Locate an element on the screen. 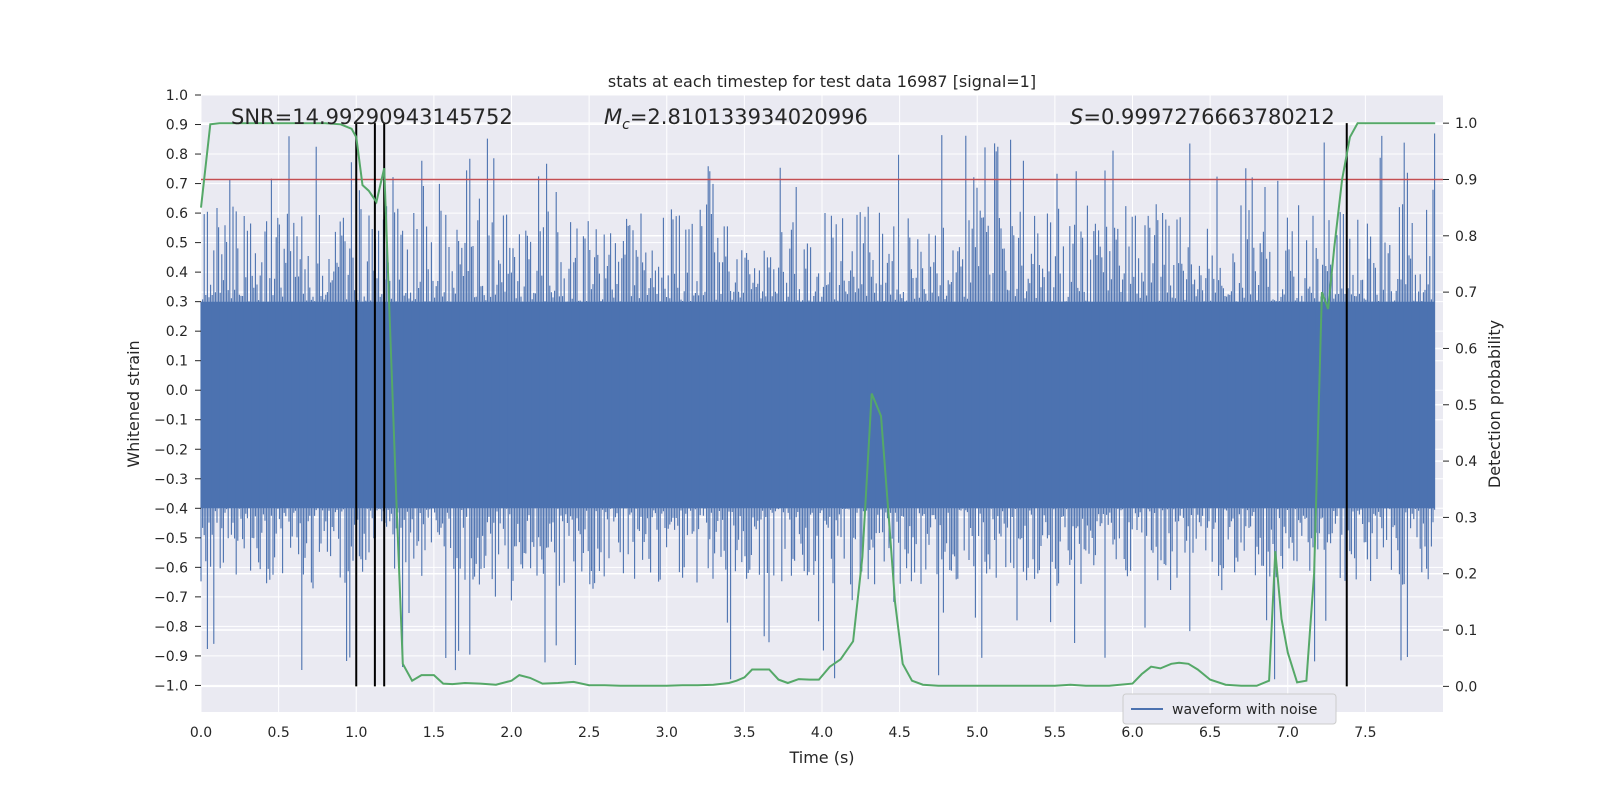 The height and width of the screenshot is (800, 1600). y-tick-label: 0.7 is located at coordinates (177, 185).